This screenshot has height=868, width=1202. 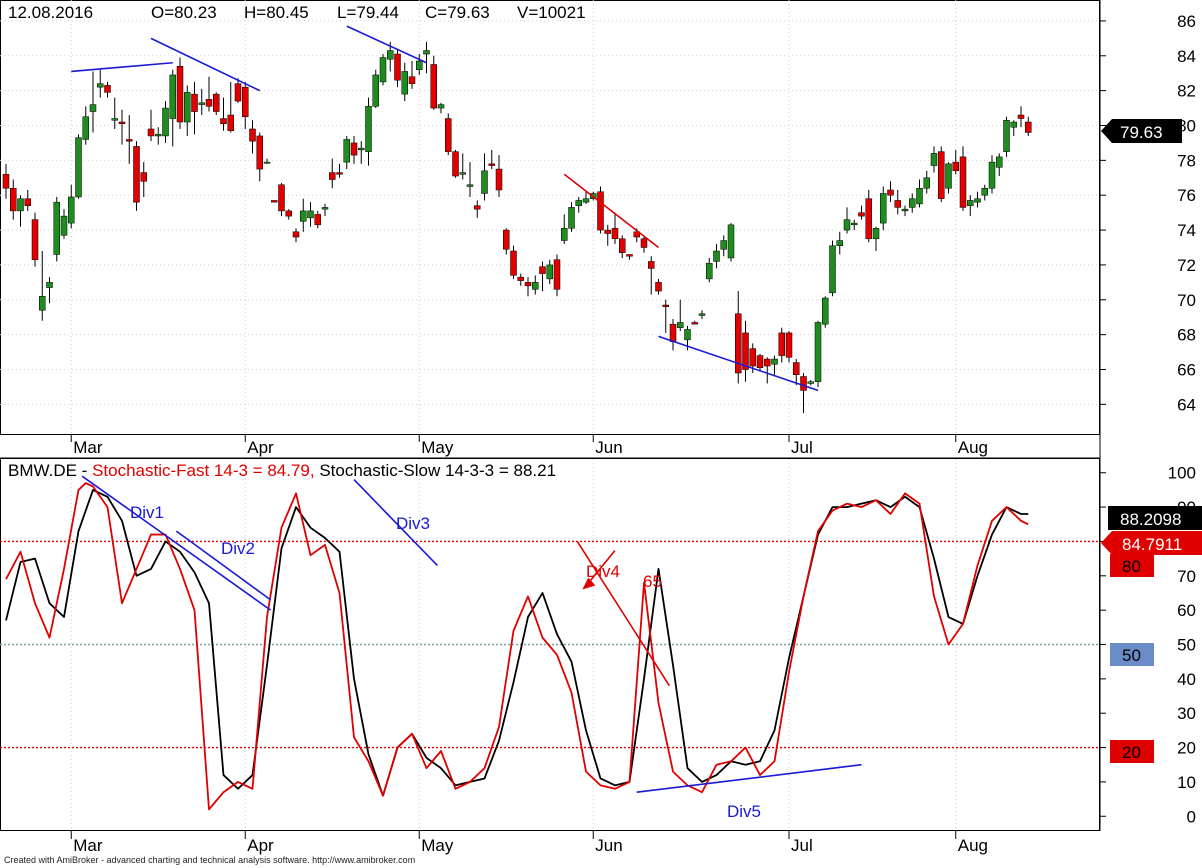 What do you see at coordinates (1131, 566) in the screenshot?
I see `level-80-badge-text: 80` at bounding box center [1131, 566].